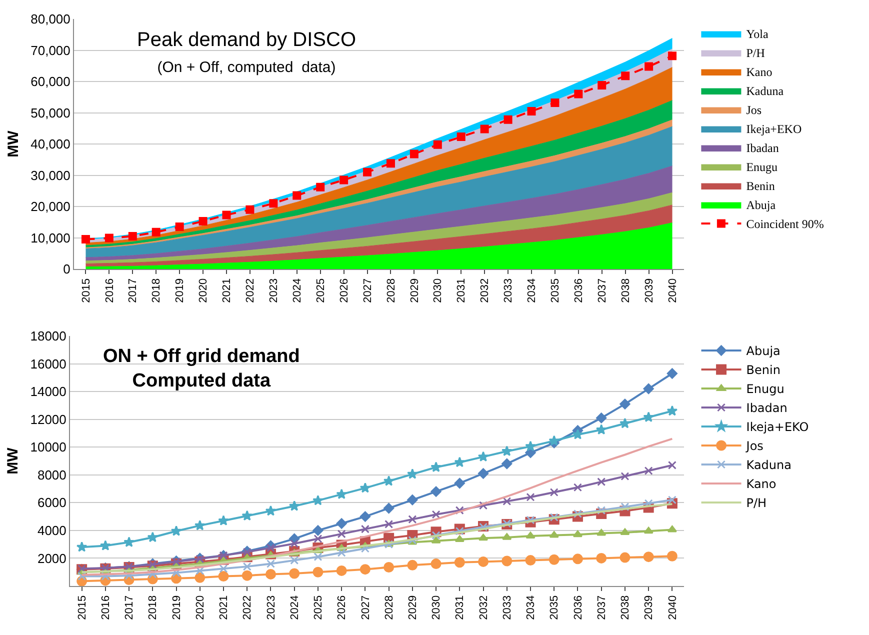  I want to click on y-tick-label: 8000, so click(51, 474).